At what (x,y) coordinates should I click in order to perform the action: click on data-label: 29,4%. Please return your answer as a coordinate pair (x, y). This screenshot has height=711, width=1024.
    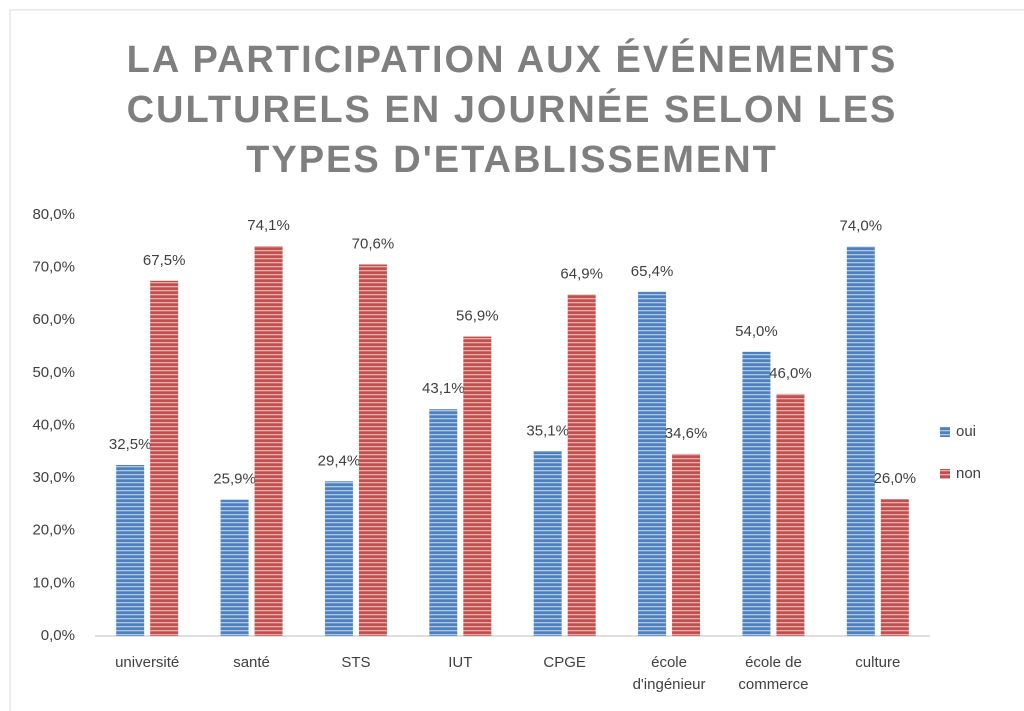
    Looking at the image, I should click on (339, 460).